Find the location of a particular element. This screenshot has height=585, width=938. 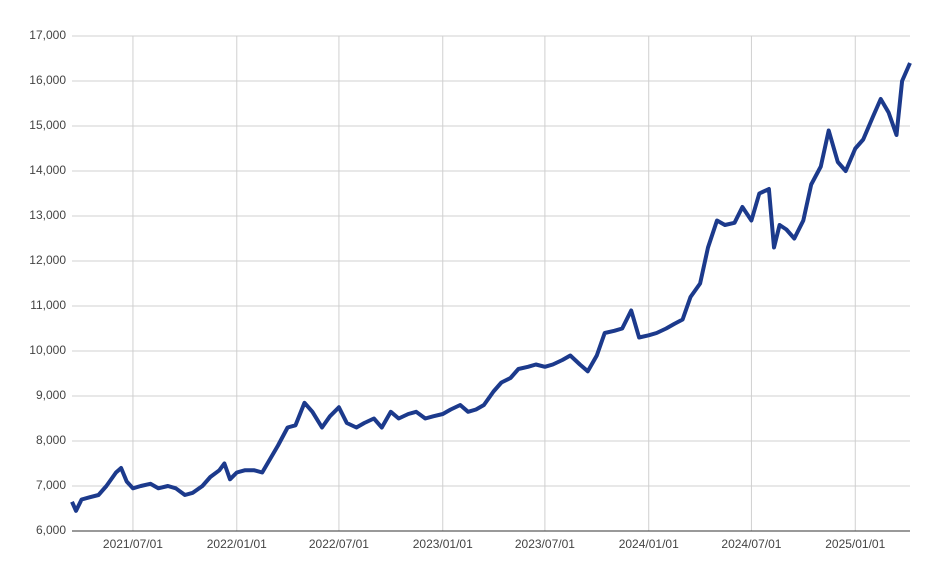

x-tick-label: 2022/01/01 is located at coordinates (237, 544).